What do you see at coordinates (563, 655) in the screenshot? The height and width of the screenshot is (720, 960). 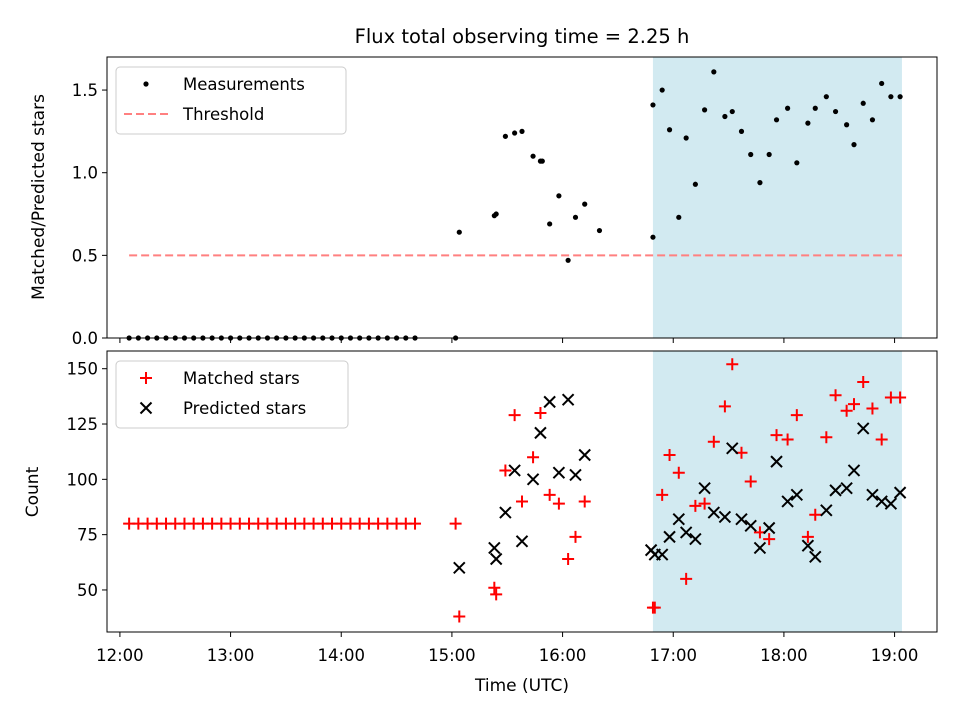 I see `x-tick-label: 16:00` at bounding box center [563, 655].